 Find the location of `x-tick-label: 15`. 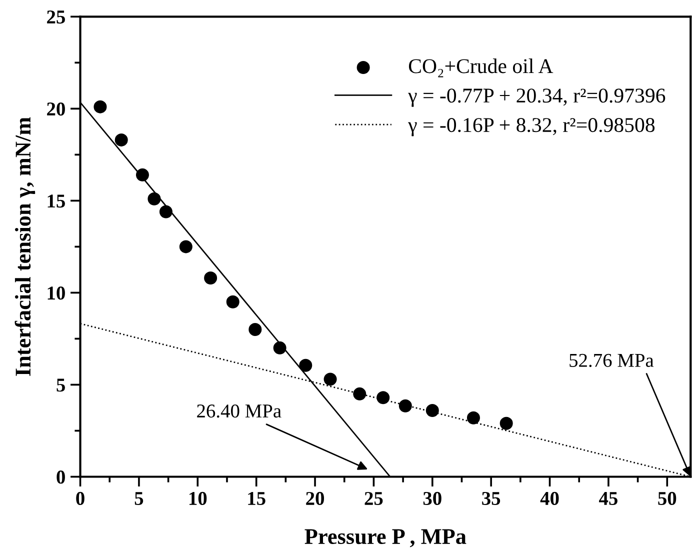

x-tick-label: 15 is located at coordinates (257, 499).